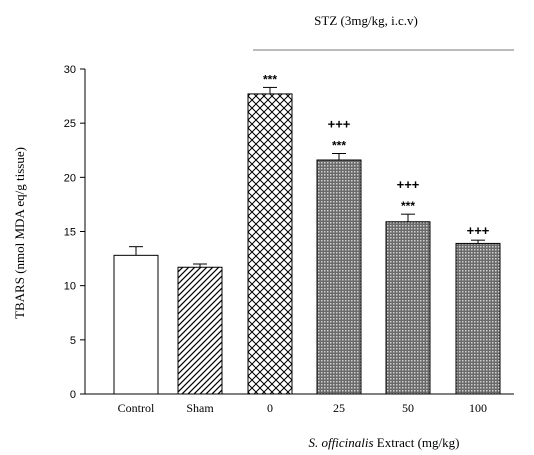 This screenshot has height=455, width=534. I want to click on y-tick-label: 15, so click(70, 233).